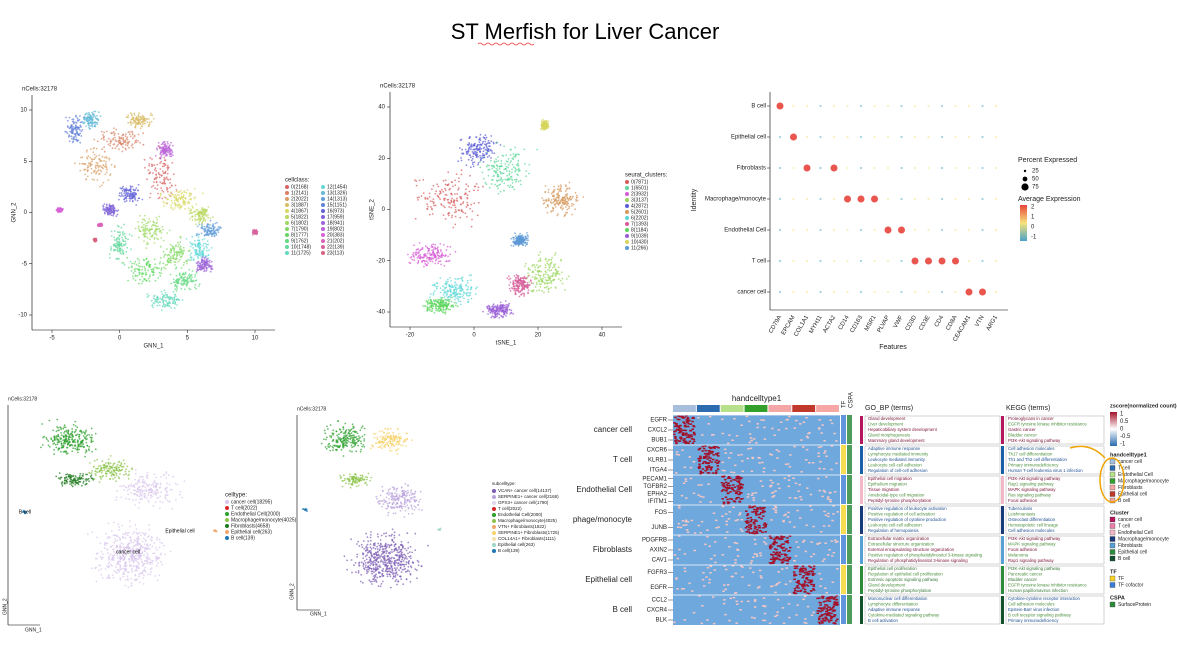  What do you see at coordinates (119, 503) in the screenshot?
I see `umap-points` at bounding box center [119, 503].